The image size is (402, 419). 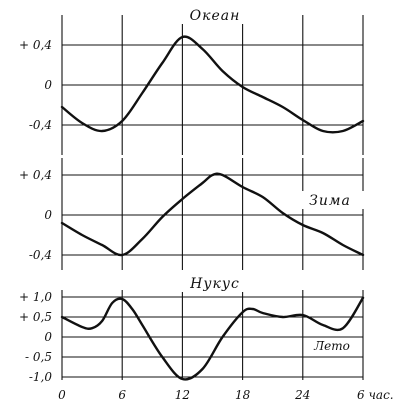 What do you see at coordinates (62, 395) in the screenshot?
I see `x-tick-label: 0` at bounding box center [62, 395].